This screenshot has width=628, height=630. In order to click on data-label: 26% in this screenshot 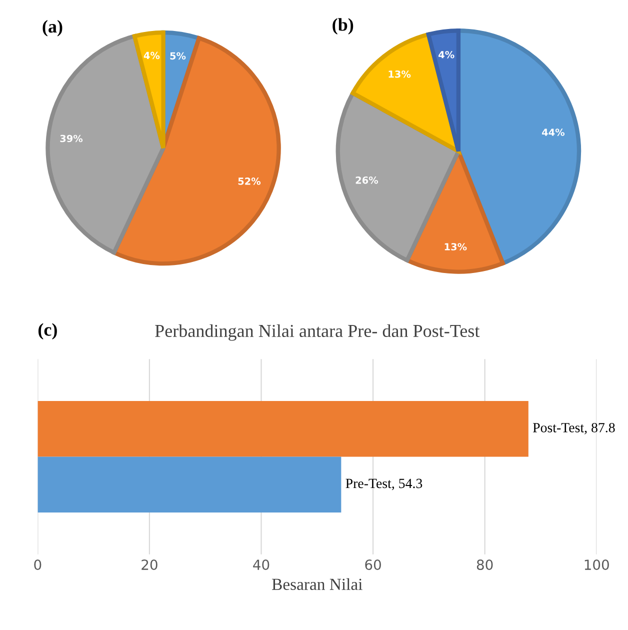, I will do `click(367, 180)`.